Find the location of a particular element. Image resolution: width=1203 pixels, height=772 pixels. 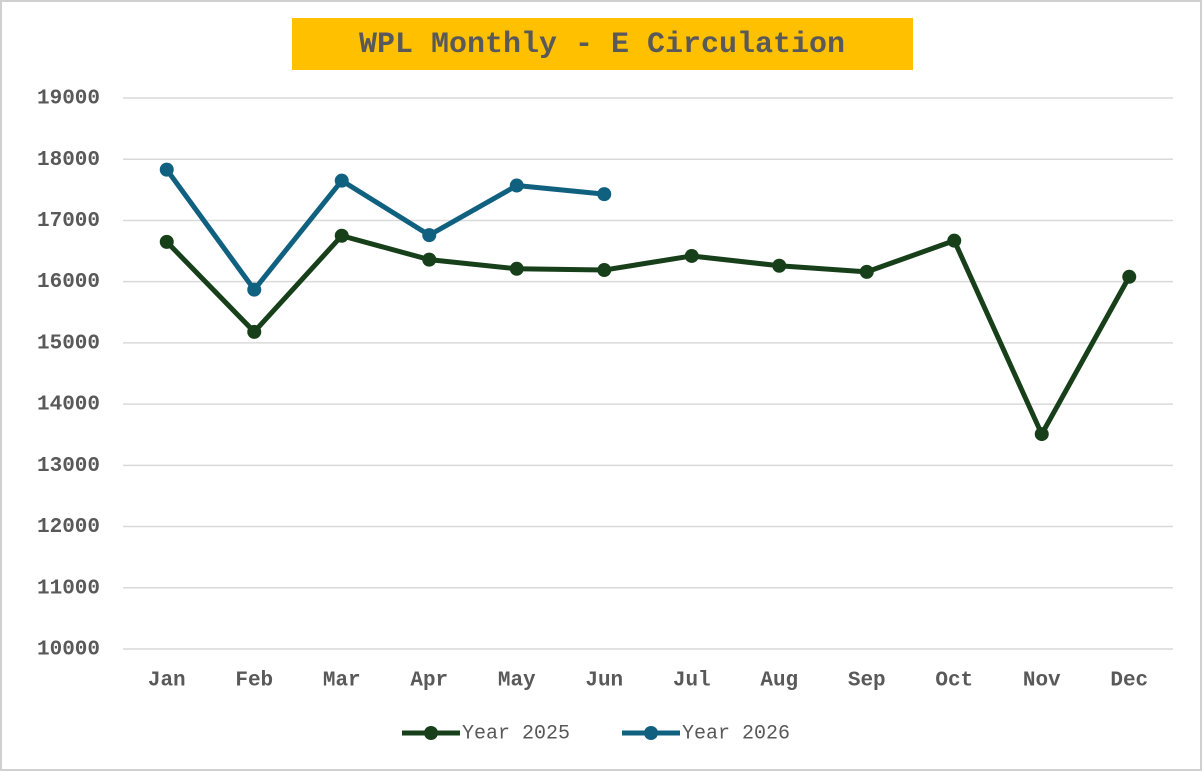

legend-label: Year 2025 is located at coordinates (516, 733).